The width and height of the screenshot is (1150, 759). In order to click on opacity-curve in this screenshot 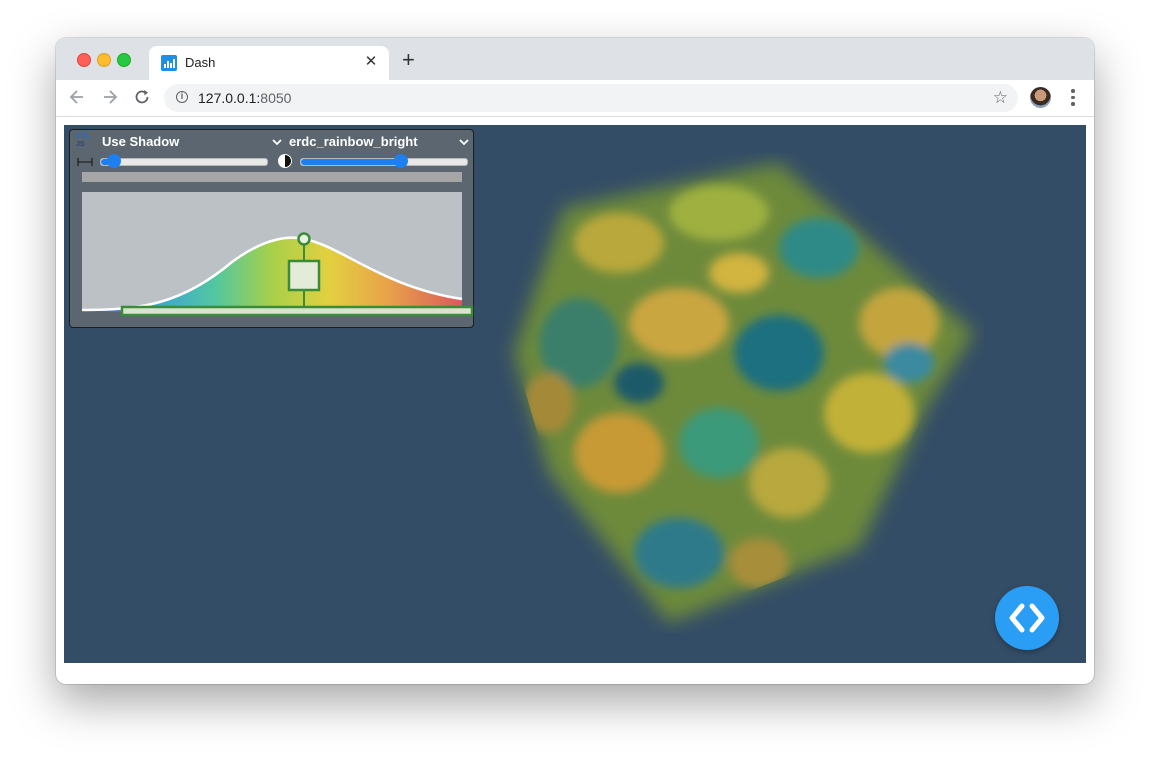, I will do `click(277, 256)`.